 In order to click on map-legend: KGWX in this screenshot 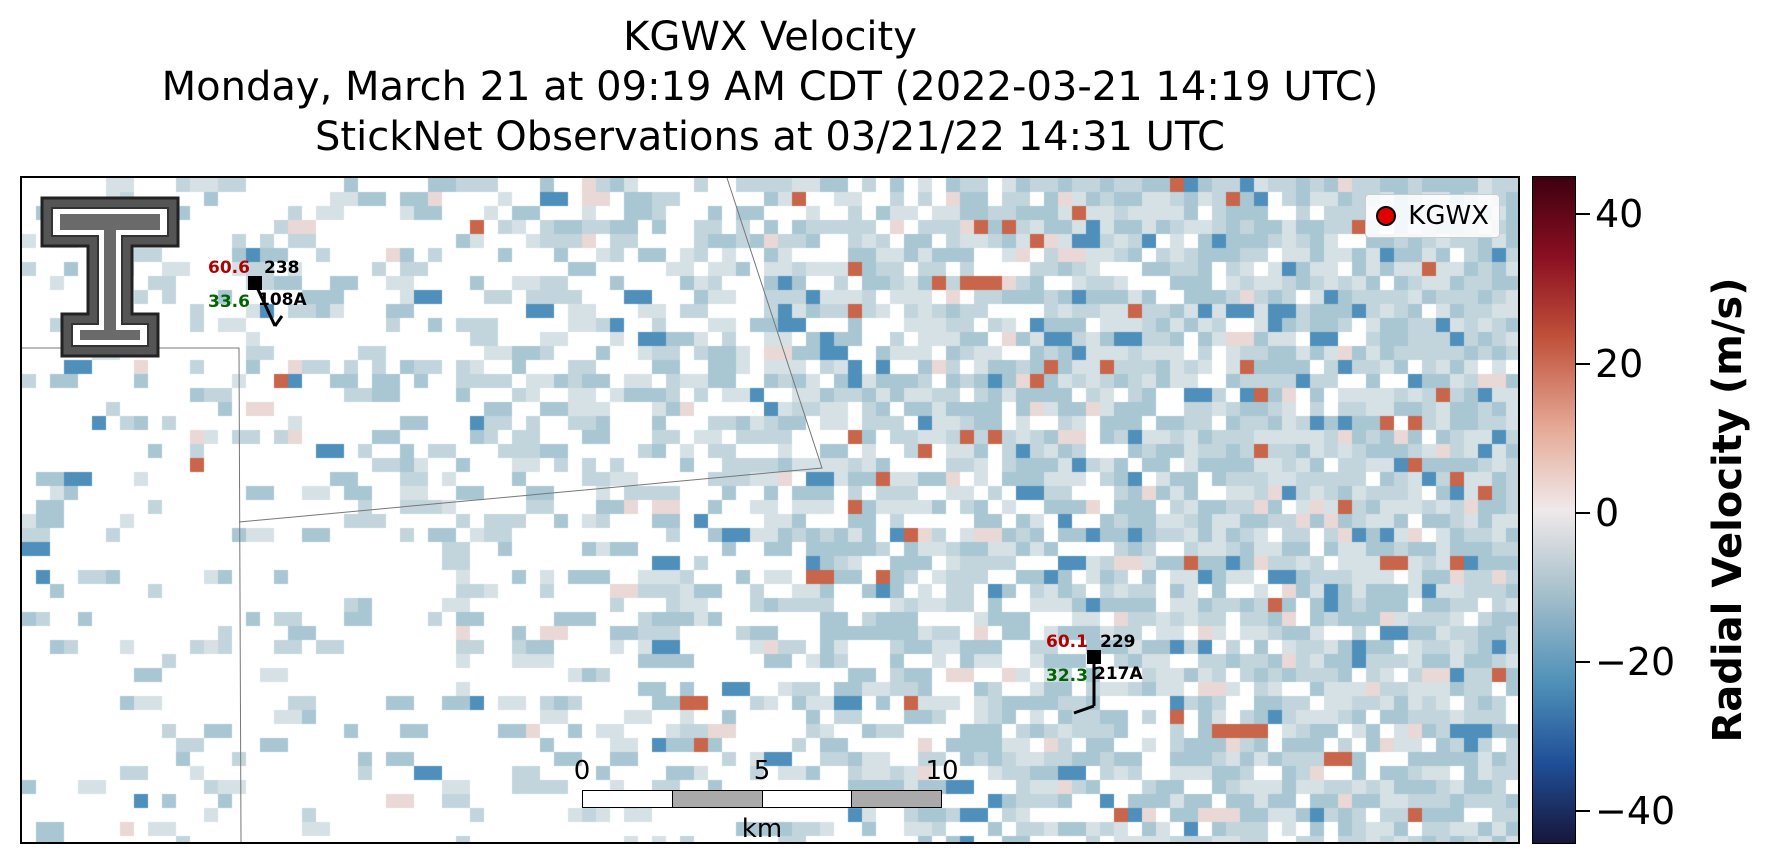, I will do `click(1432, 216)`.